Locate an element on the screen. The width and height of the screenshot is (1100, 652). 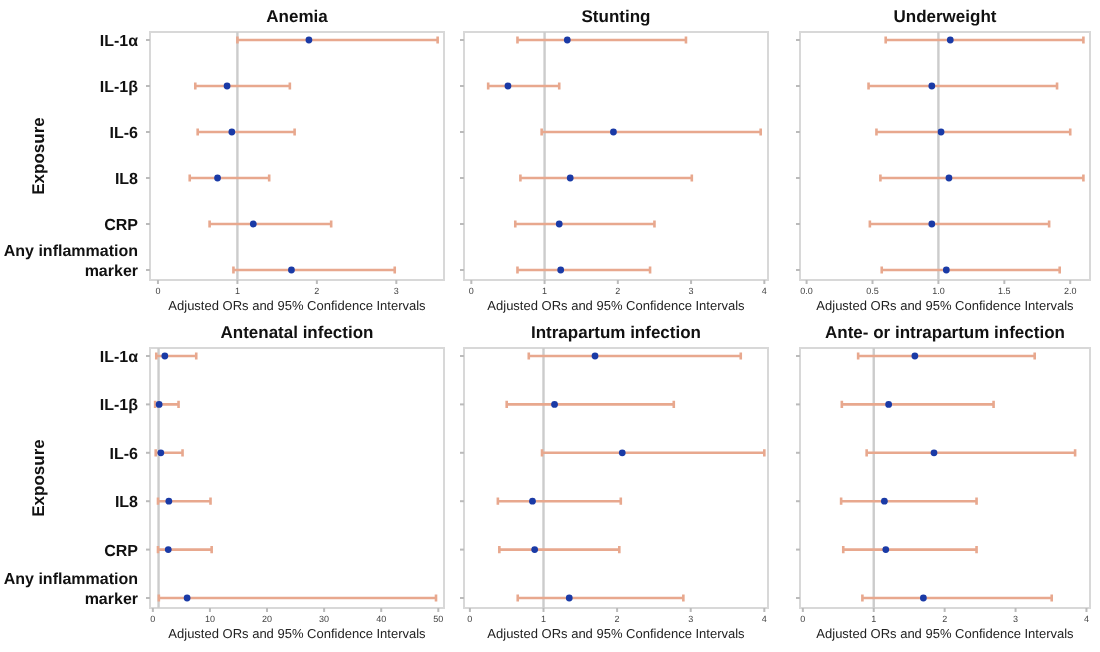
chart-title: Anemia is located at coordinates (297, 16).